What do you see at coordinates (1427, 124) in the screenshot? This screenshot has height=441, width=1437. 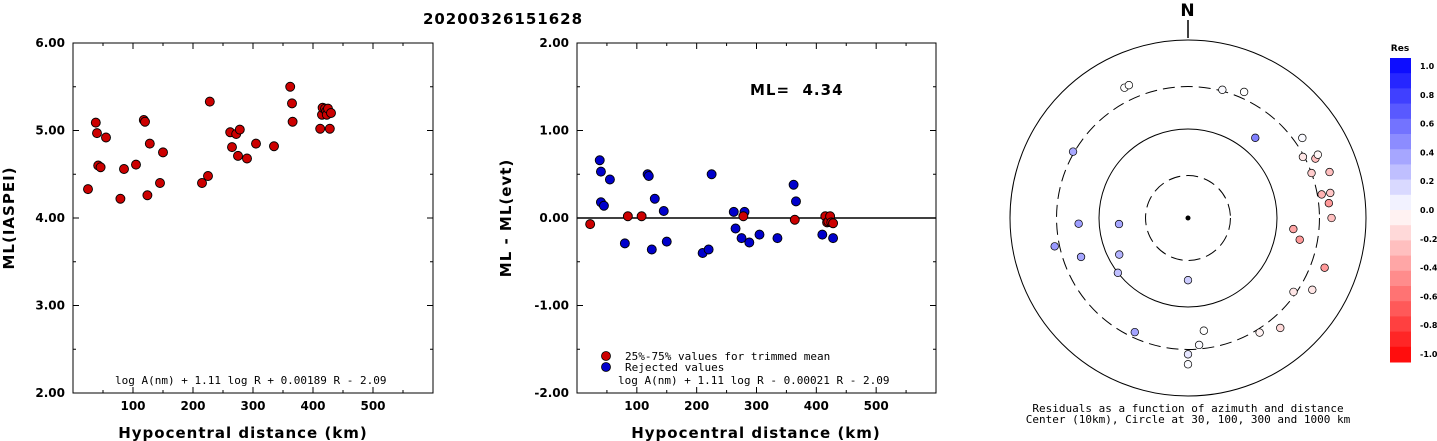 I see `colorbar-tick-label: 0.6` at bounding box center [1427, 124].